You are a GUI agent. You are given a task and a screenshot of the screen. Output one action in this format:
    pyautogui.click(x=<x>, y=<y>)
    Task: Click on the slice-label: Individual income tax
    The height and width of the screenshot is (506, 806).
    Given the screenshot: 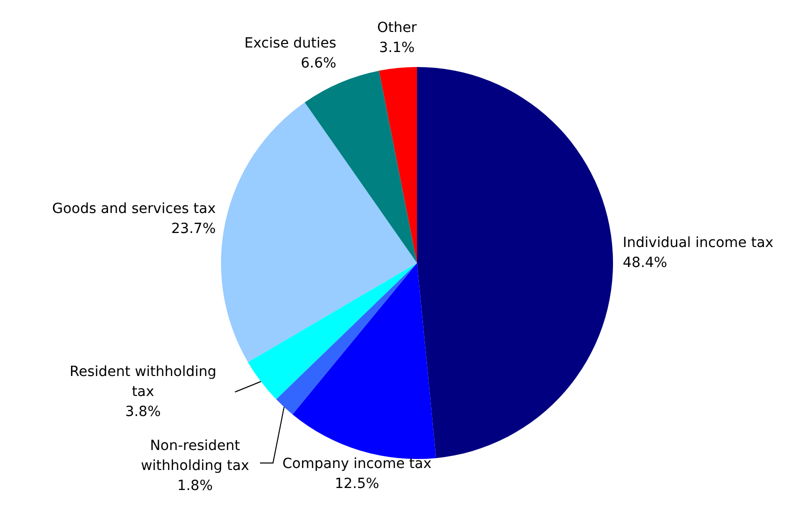 What is the action you would take?
    pyautogui.click(x=698, y=242)
    